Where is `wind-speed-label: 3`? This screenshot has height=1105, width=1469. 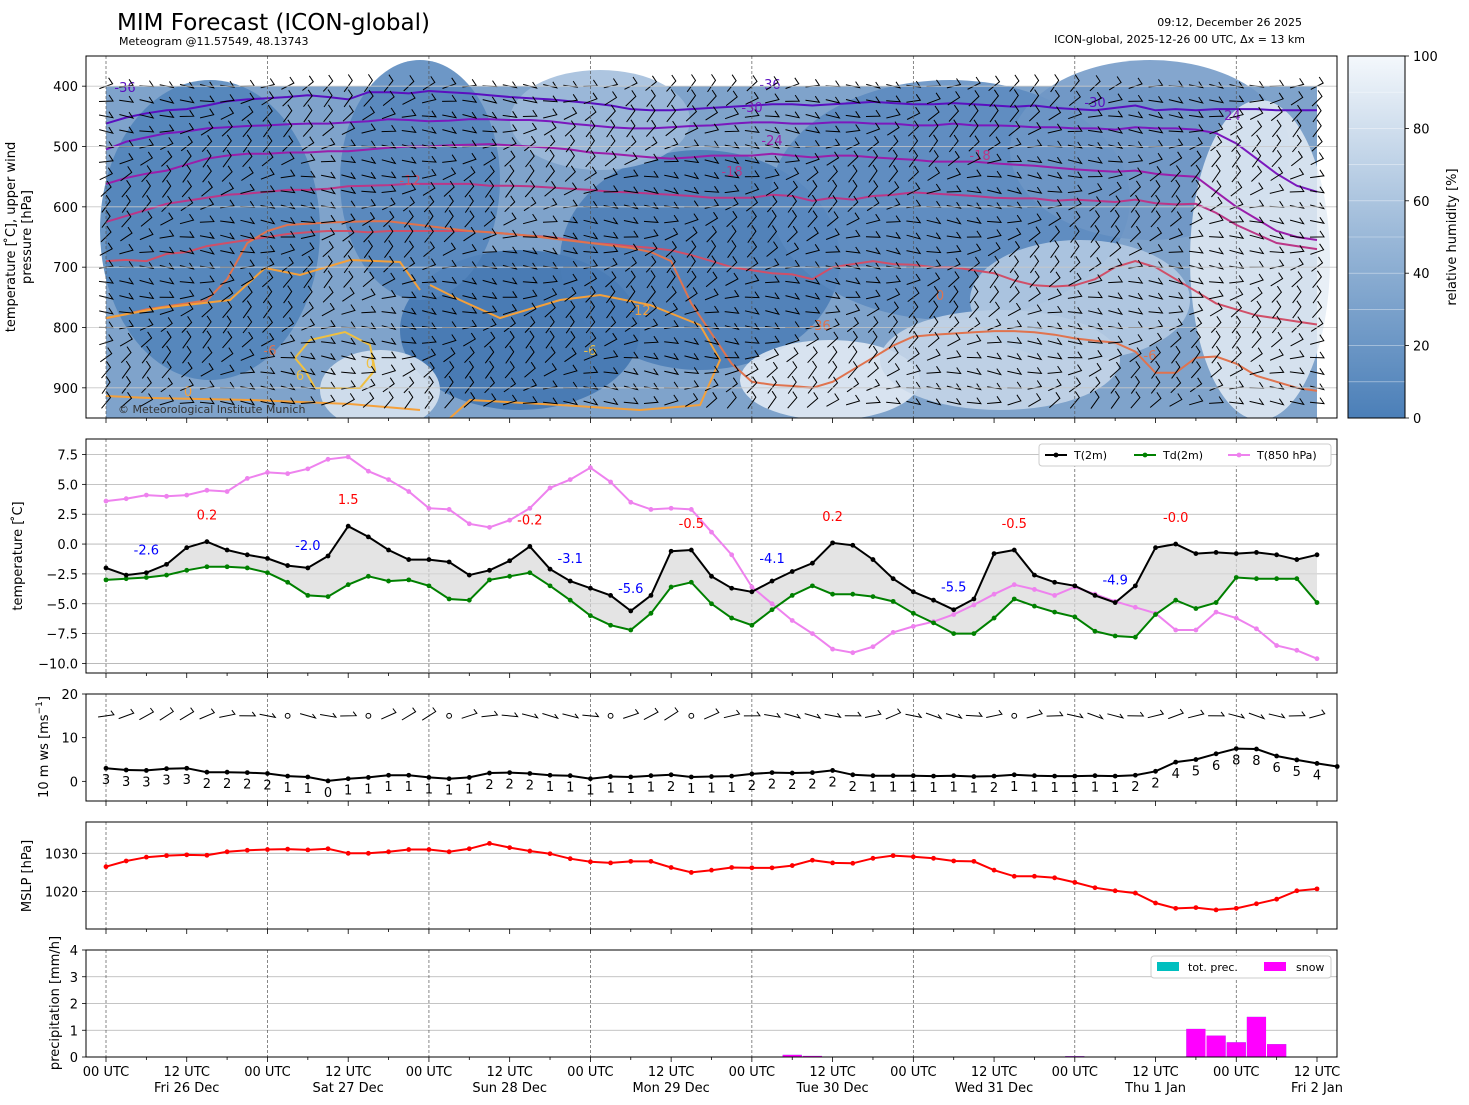
wind-speed-label: 3 is located at coordinates (146, 782).